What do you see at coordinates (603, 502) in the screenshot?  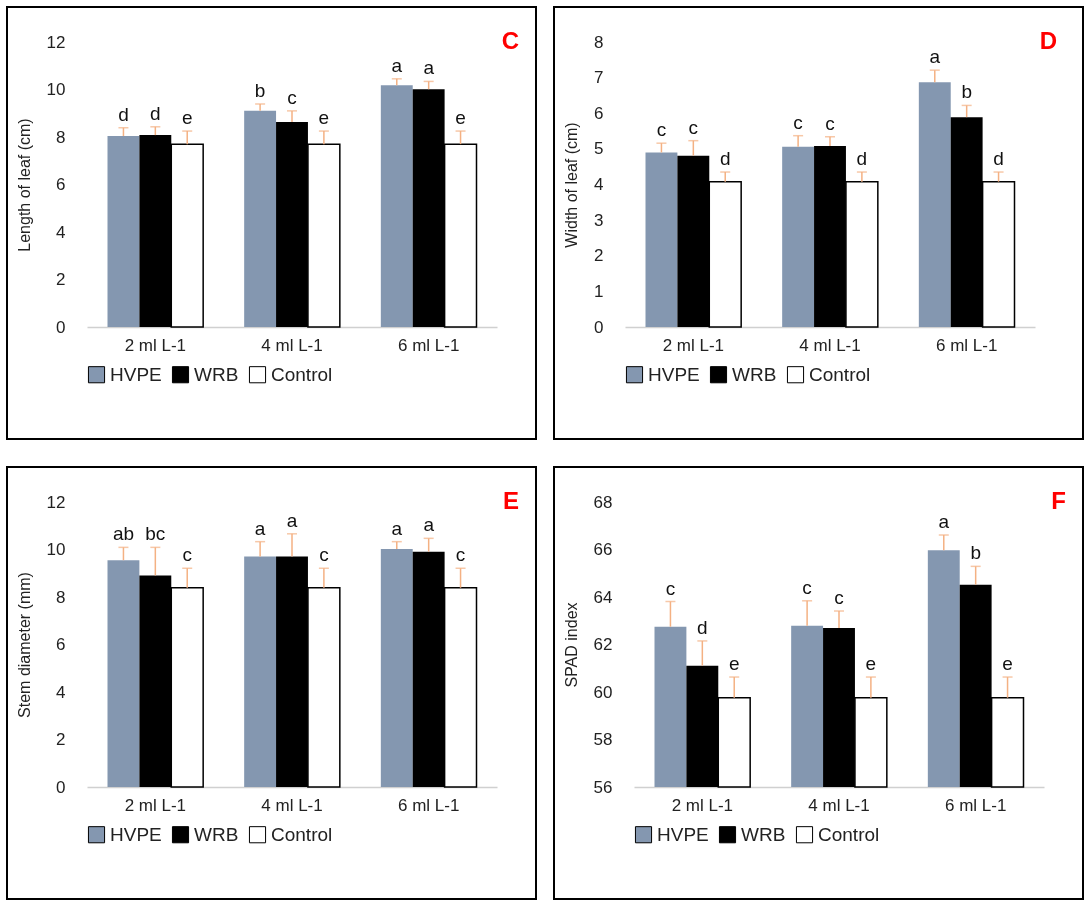 I see `y-tick-label: 68` at bounding box center [603, 502].